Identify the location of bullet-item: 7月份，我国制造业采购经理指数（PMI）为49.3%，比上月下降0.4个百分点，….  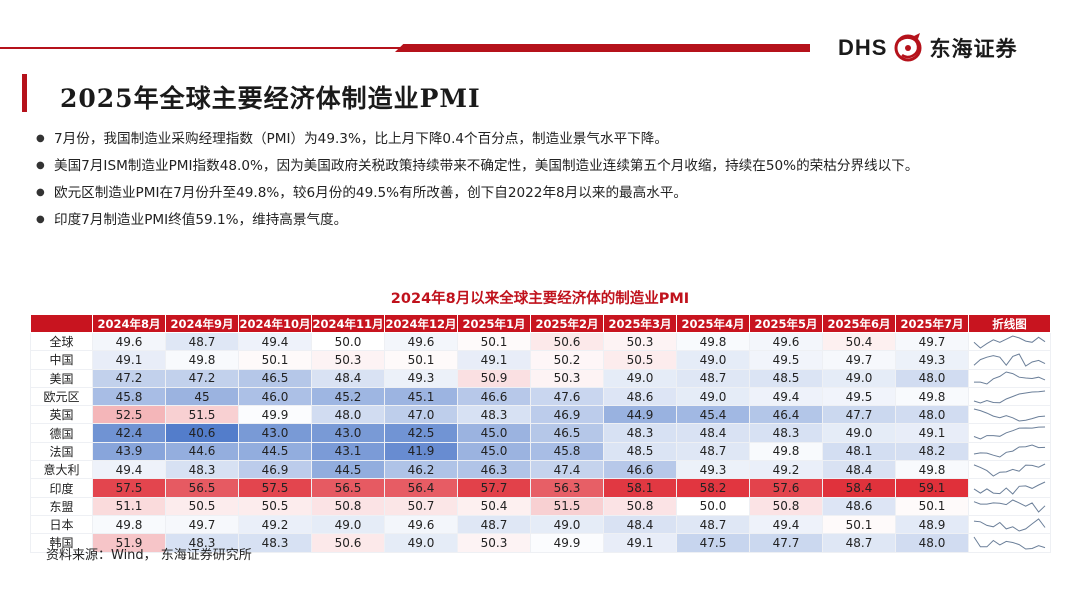
(541, 139).